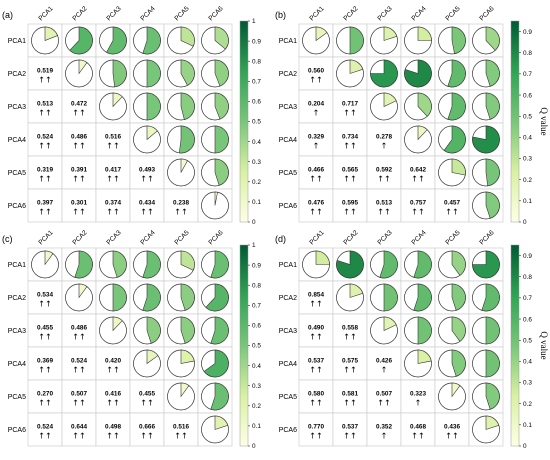 The image size is (550, 460). Describe the element at coordinates (215, 13) in the screenshot. I see `column-label: PCA6` at that location.